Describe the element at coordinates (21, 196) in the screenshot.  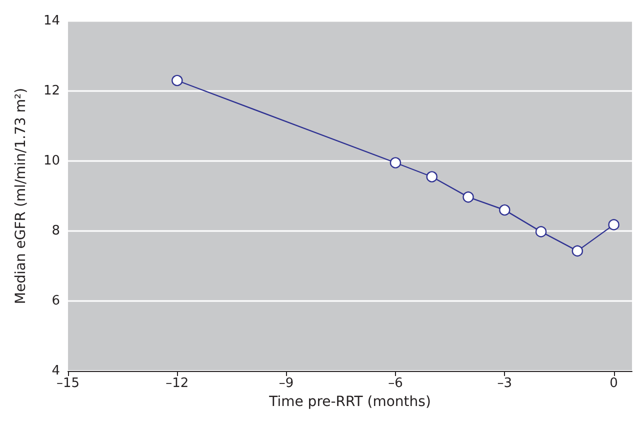
I see `y-axis-title: Median eGFR (ml/min/1.73 m²)` at that location.